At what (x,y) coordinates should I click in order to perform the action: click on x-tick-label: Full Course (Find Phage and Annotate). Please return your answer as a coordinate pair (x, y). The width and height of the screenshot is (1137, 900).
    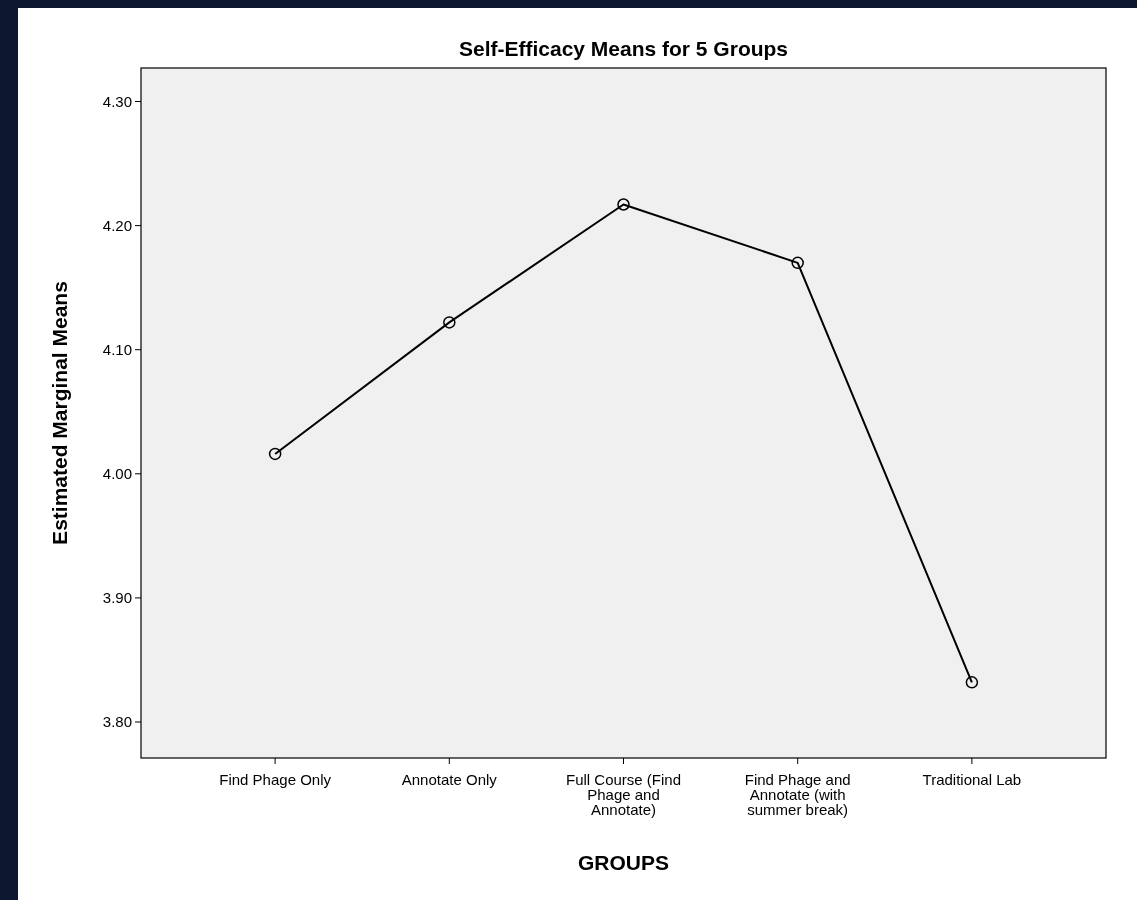
    Looking at the image, I should click on (623, 794).